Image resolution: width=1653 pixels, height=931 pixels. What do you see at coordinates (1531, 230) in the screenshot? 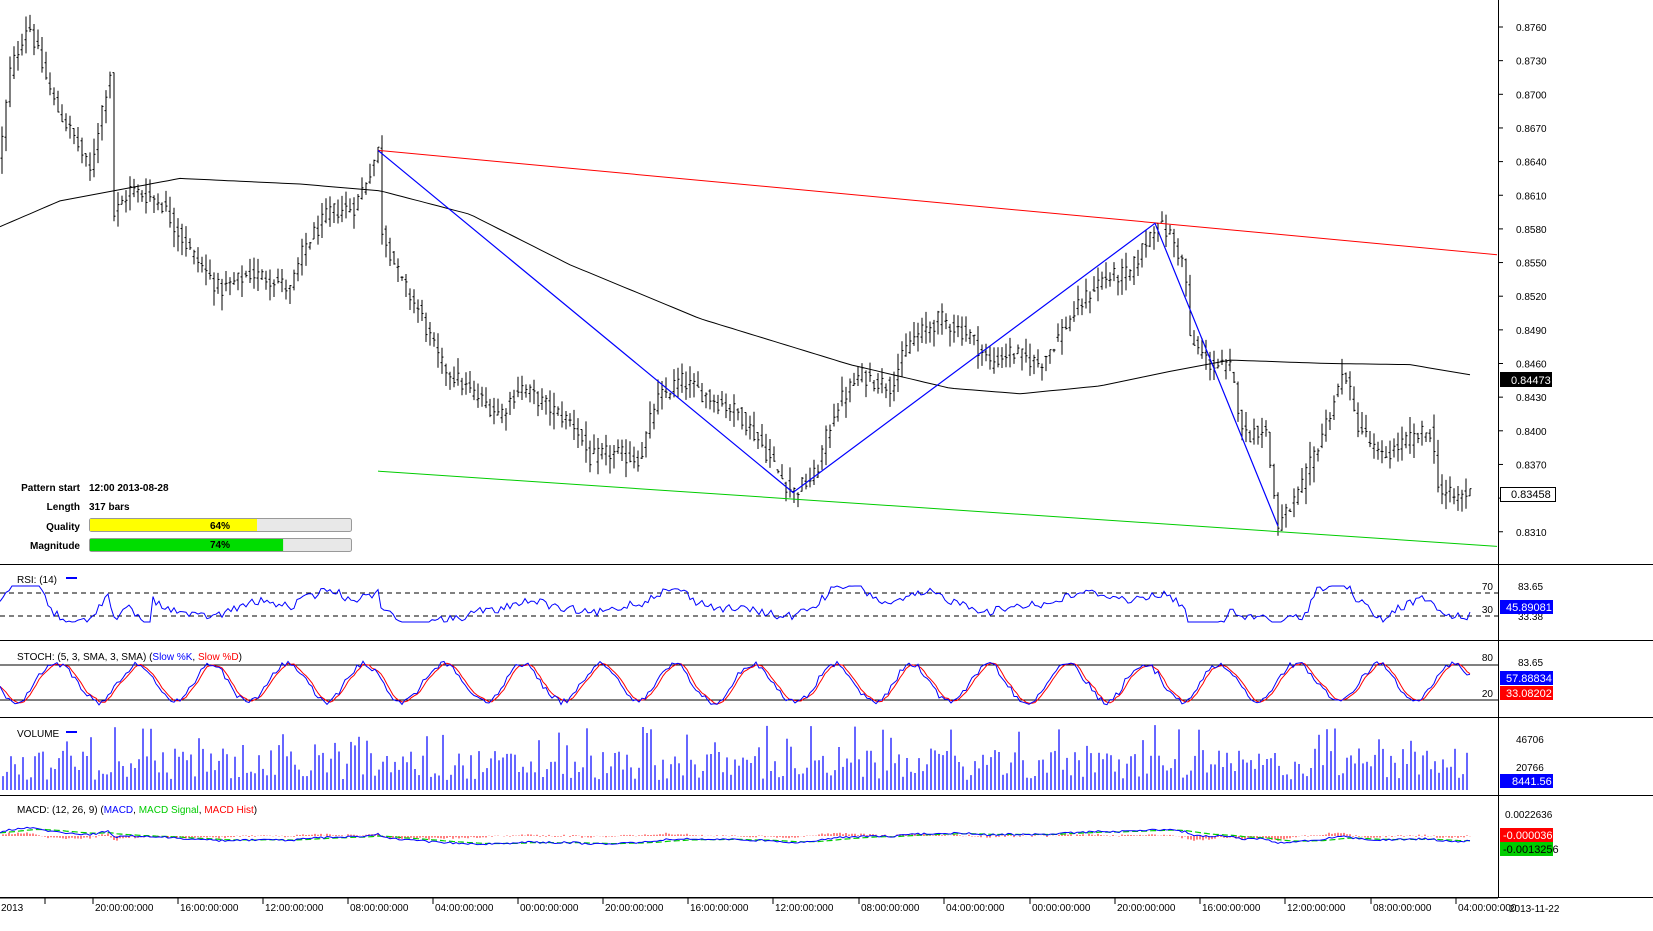
I see `price-tick-label: 0.8580` at bounding box center [1531, 230].